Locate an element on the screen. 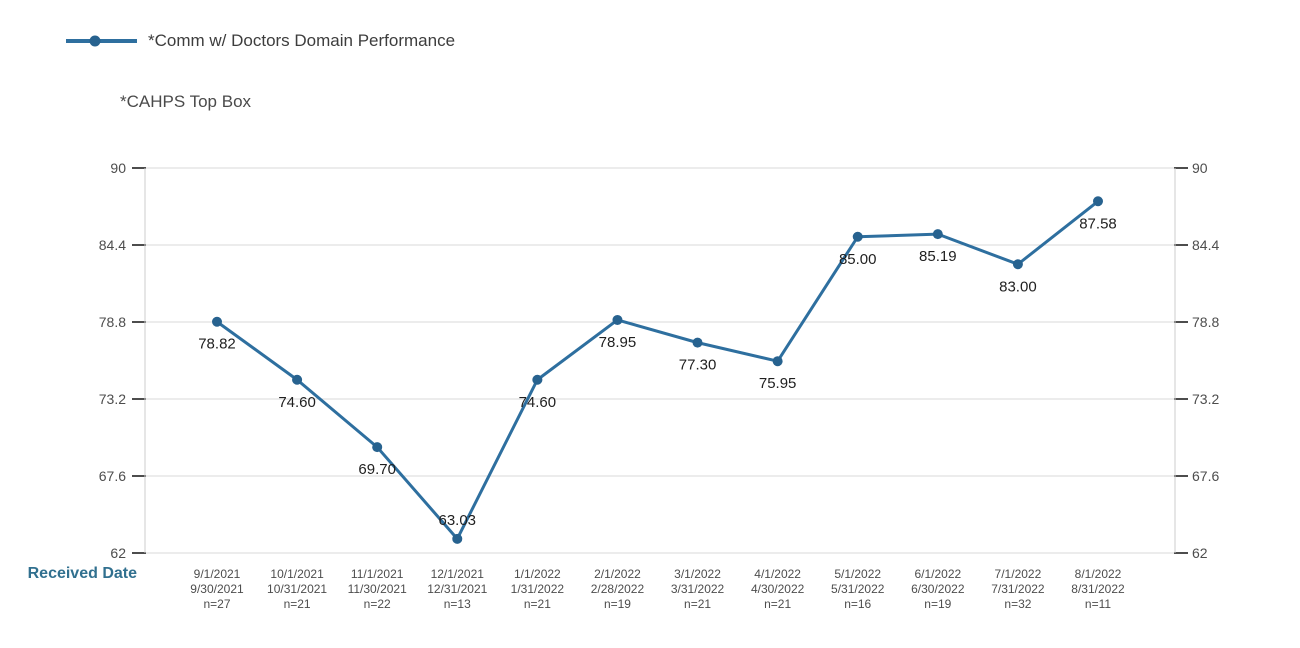 Image resolution: width=1300 pixels, height=648 pixels. x-tick-label: 3/1/2022 3/31/2022 n=21 is located at coordinates (698, 589).